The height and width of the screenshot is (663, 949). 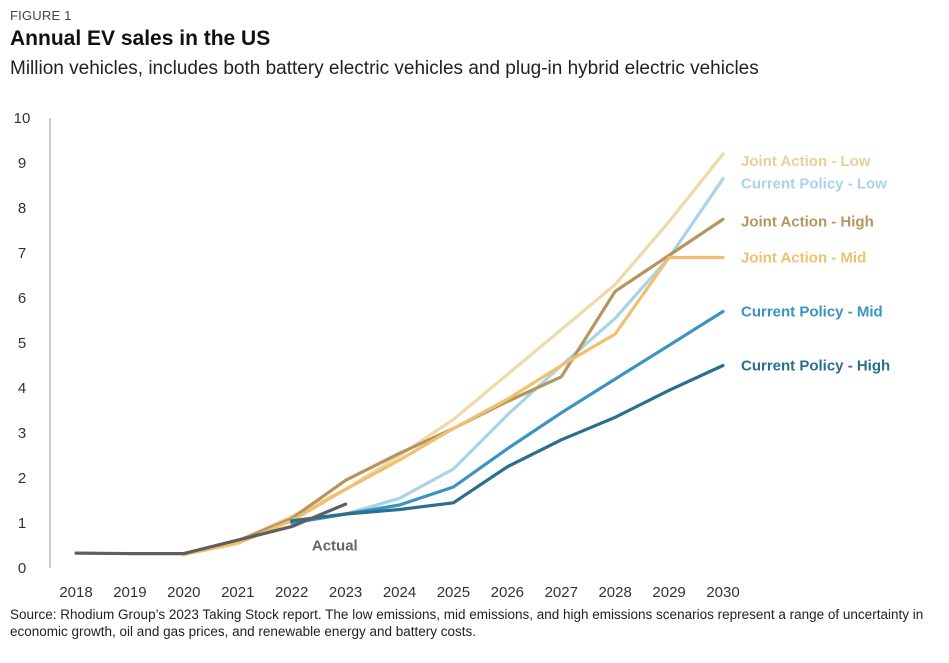 I want to click on y-tick-label: 4, so click(x=22, y=388).